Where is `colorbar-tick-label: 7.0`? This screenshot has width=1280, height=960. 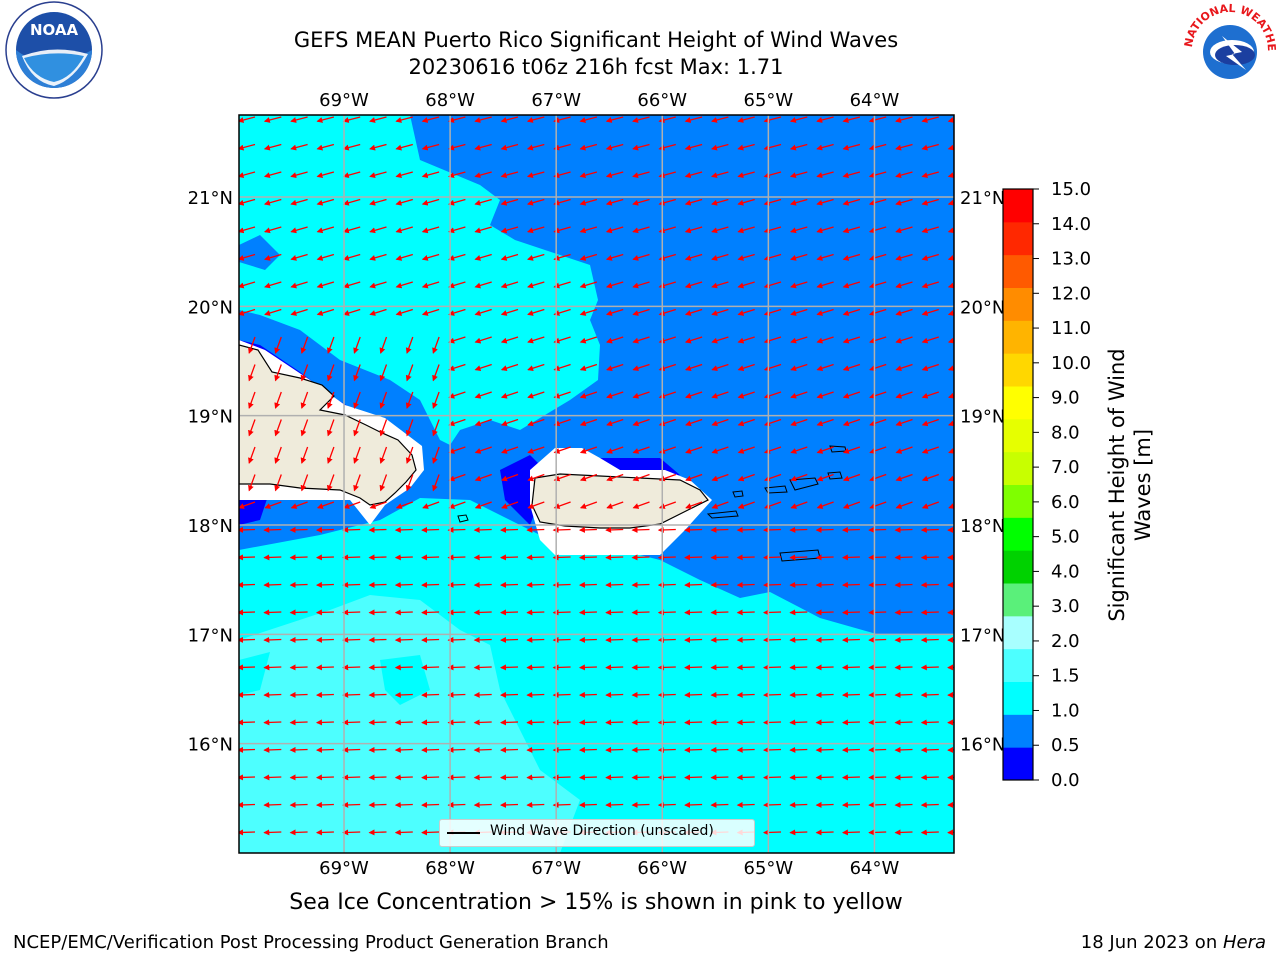
colorbar-tick-label: 7.0 is located at coordinates (1065, 467).